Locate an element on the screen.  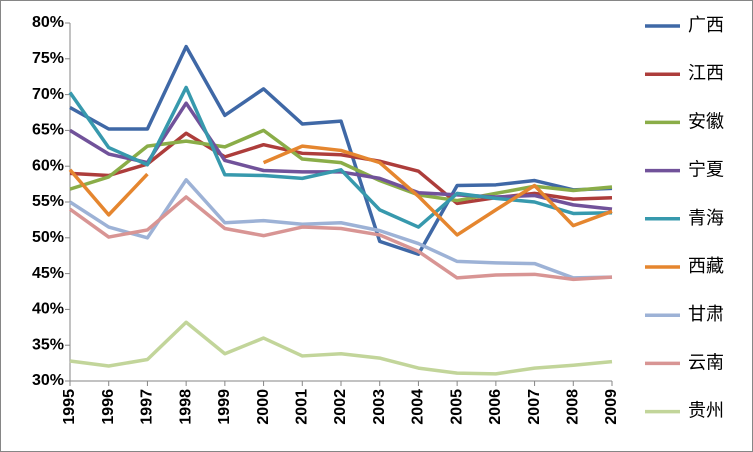
x-tick-label: 1999 is located at coordinates (224, 407).